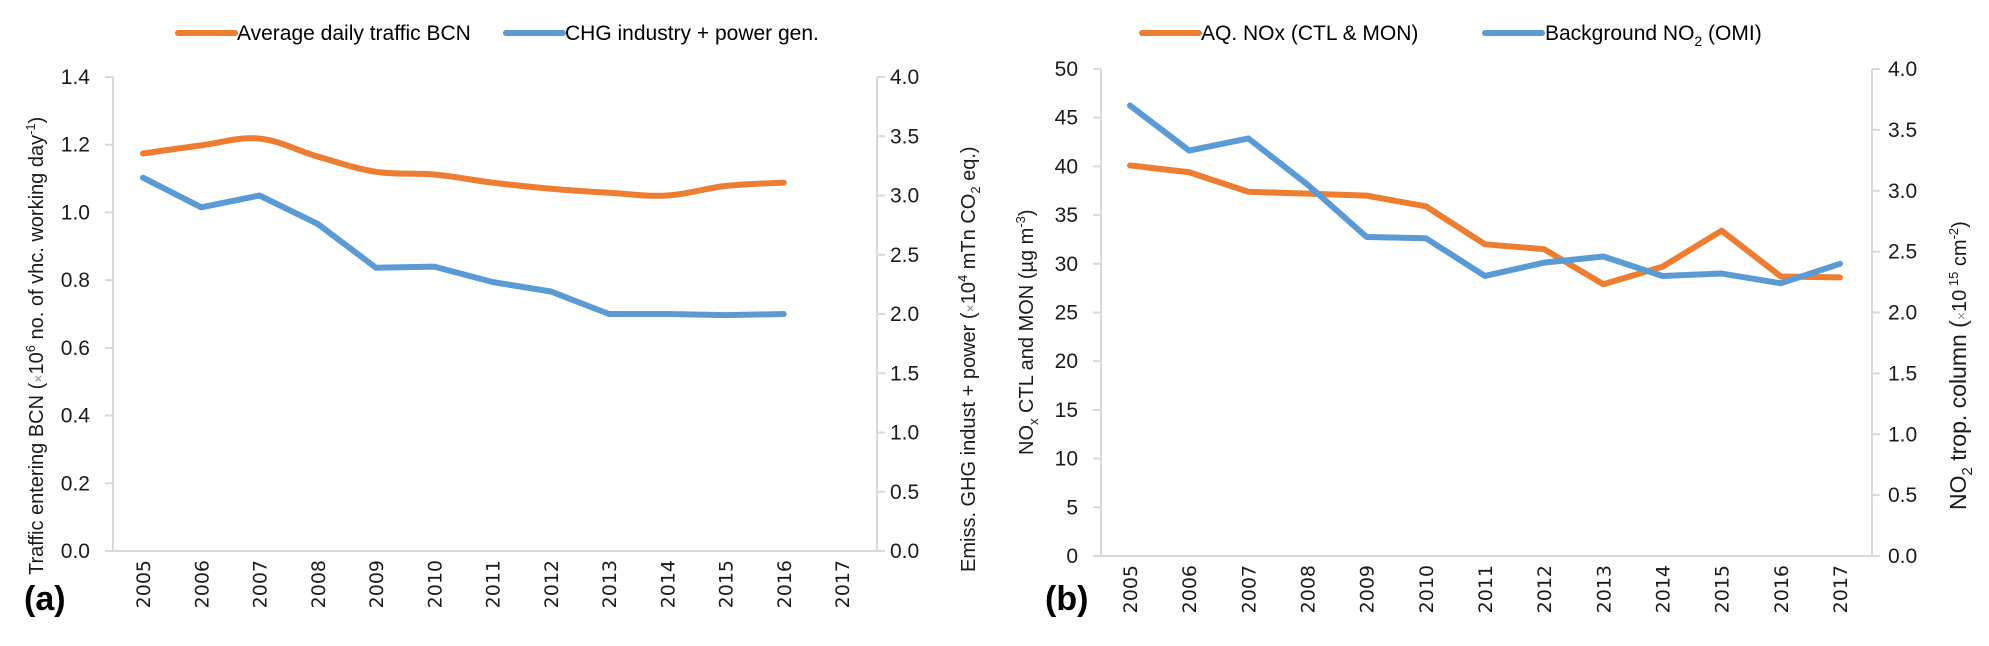 The height and width of the screenshot is (646, 1989). What do you see at coordinates (1066, 361) in the screenshot?
I see `y-tick-label: 20` at bounding box center [1066, 361].